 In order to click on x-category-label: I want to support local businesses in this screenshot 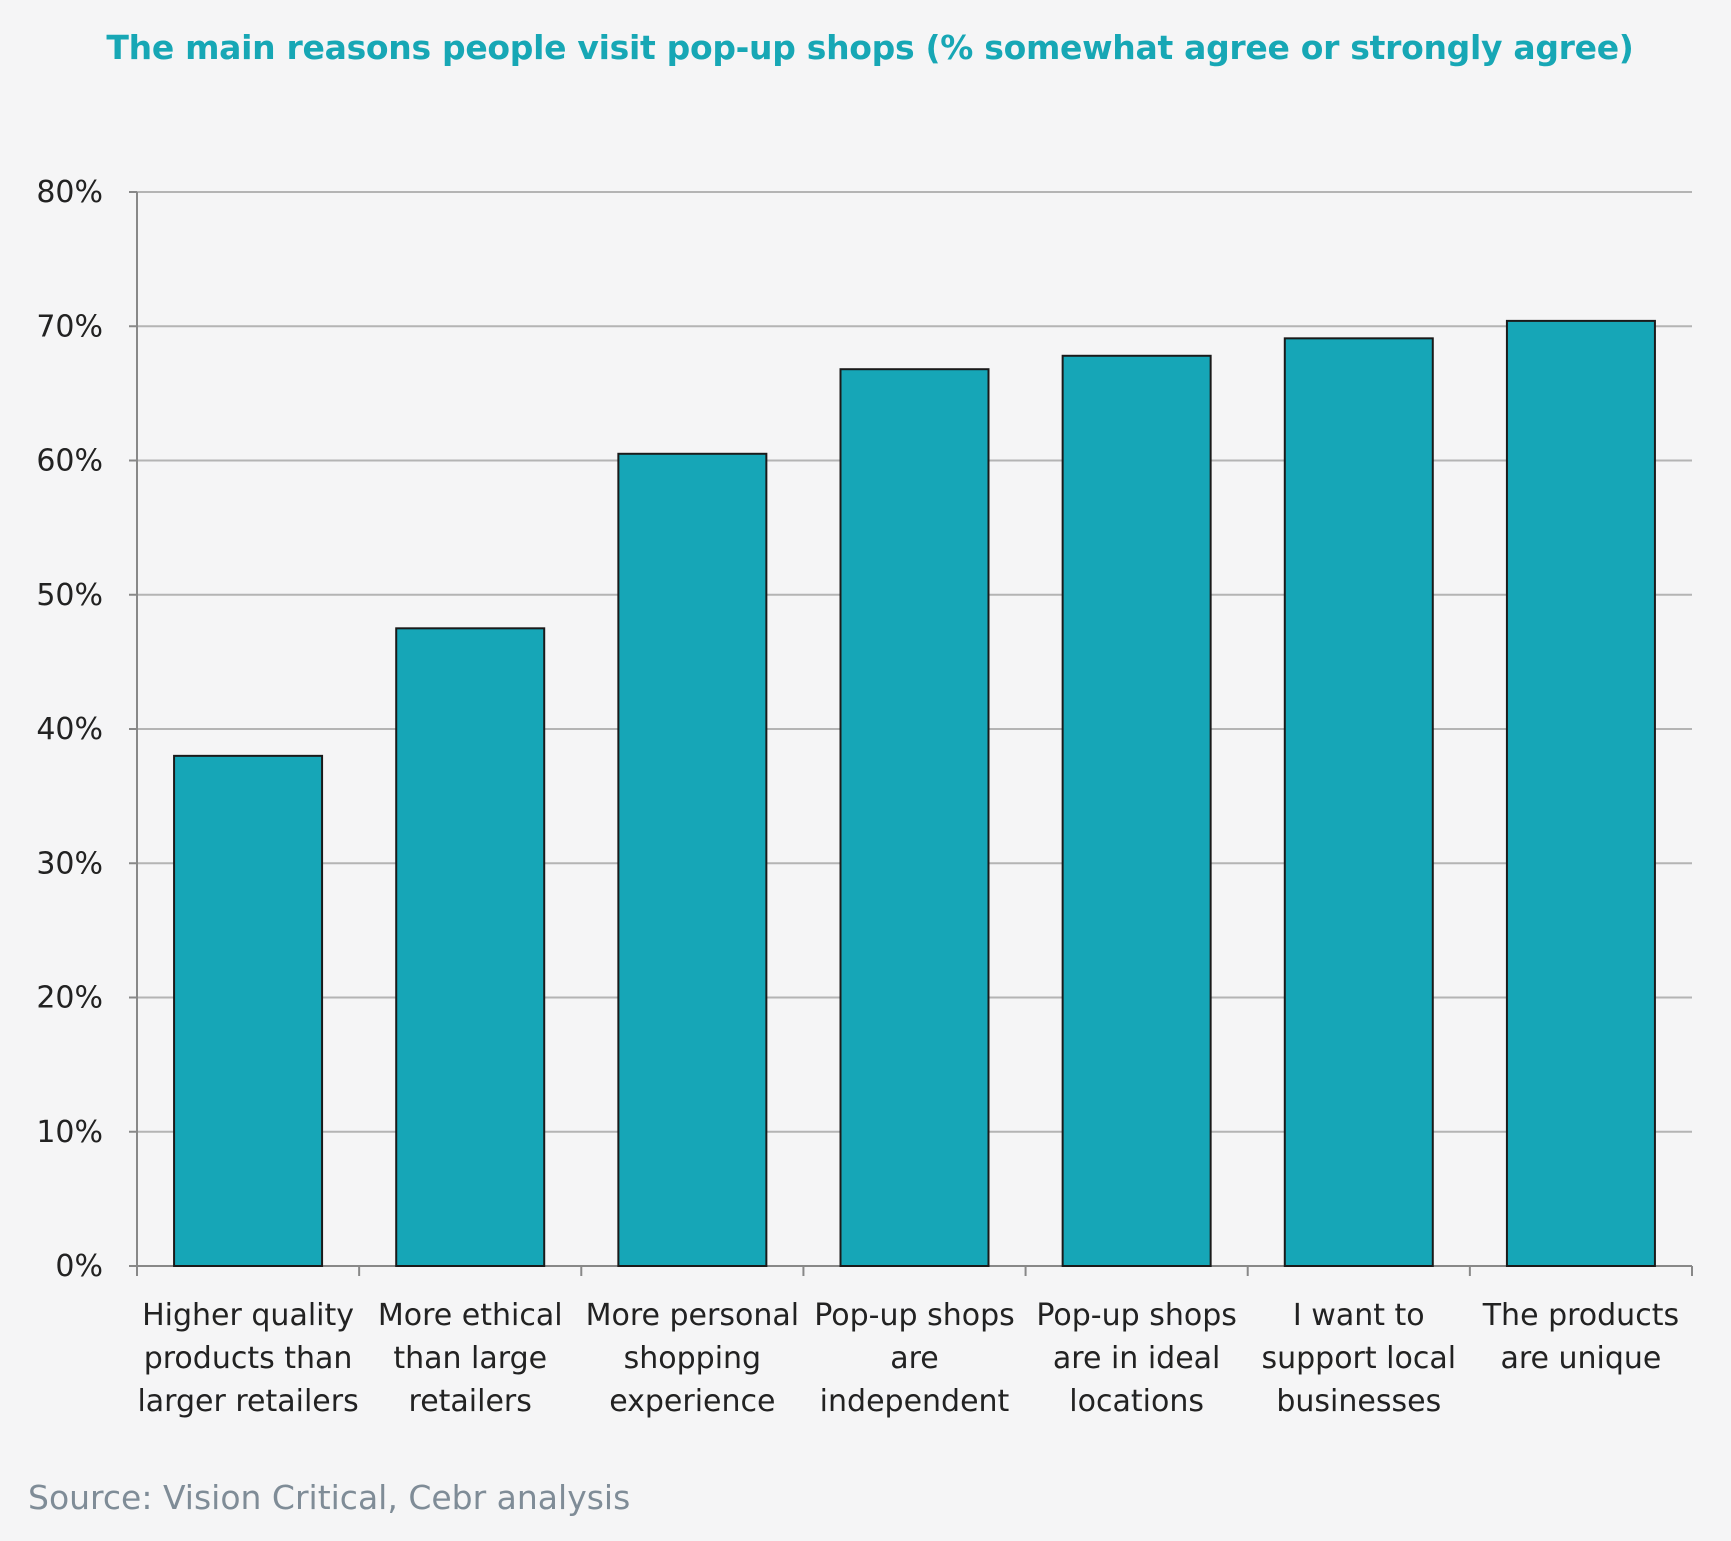, I will do `click(1358, 1358)`.